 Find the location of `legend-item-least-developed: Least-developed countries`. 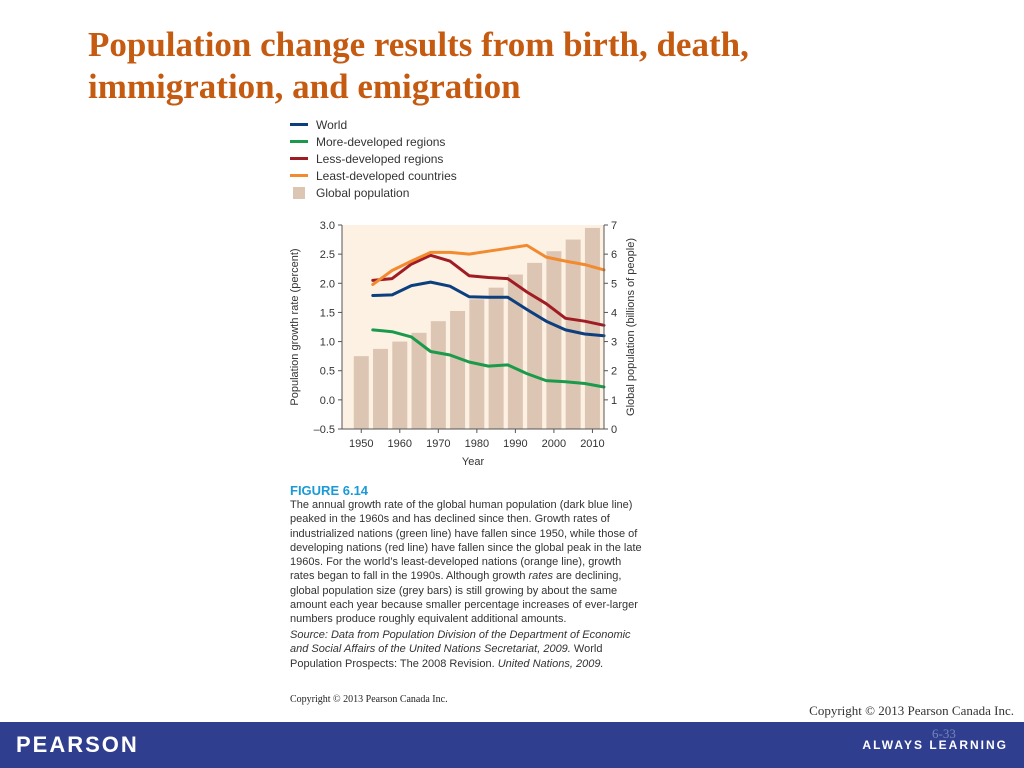

legend-item-least-developed: Least-developed countries is located at coordinates (430, 175).